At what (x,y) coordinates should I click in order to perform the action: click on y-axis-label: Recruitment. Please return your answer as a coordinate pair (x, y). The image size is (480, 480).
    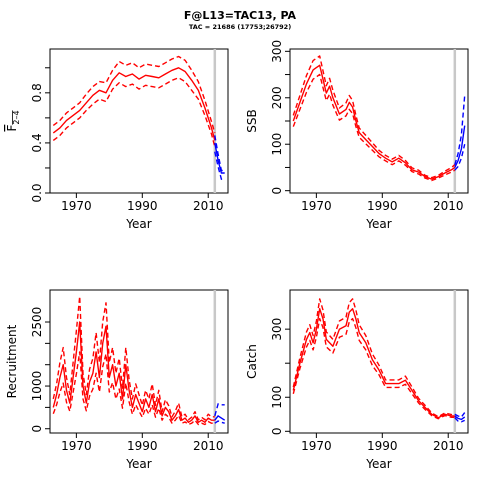
    Looking at the image, I should click on (12, 361).